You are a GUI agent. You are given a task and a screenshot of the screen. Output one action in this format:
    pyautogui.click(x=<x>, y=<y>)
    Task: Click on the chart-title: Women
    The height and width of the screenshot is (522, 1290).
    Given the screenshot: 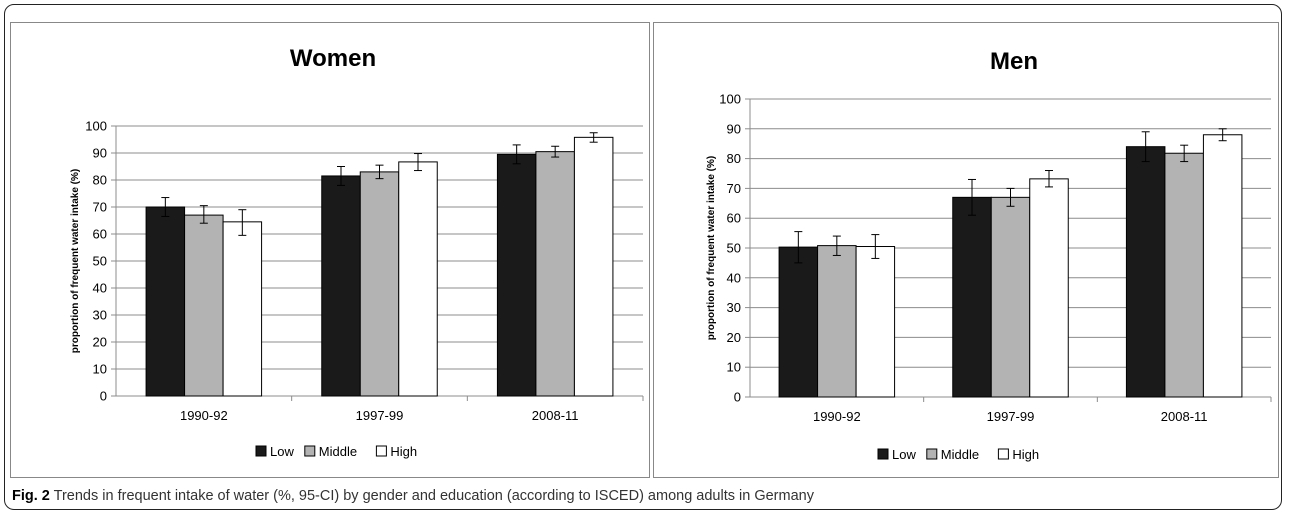 What is the action you would take?
    pyautogui.click(x=333, y=58)
    